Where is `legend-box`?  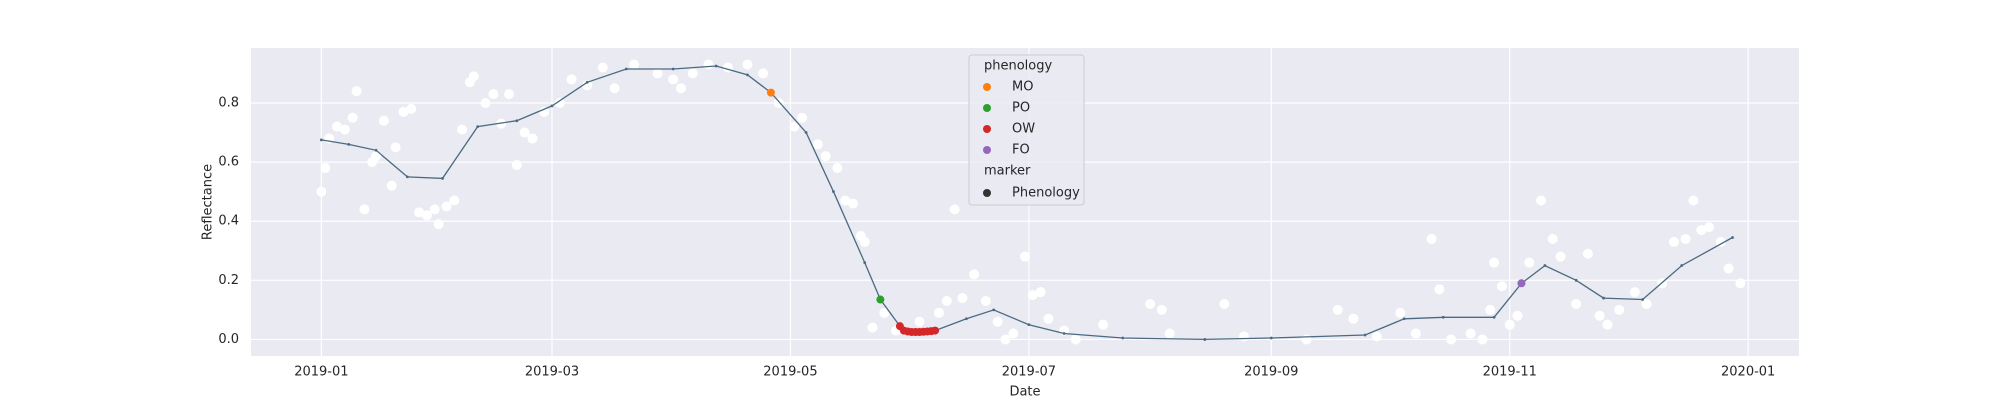 legend-box is located at coordinates (1026, 130).